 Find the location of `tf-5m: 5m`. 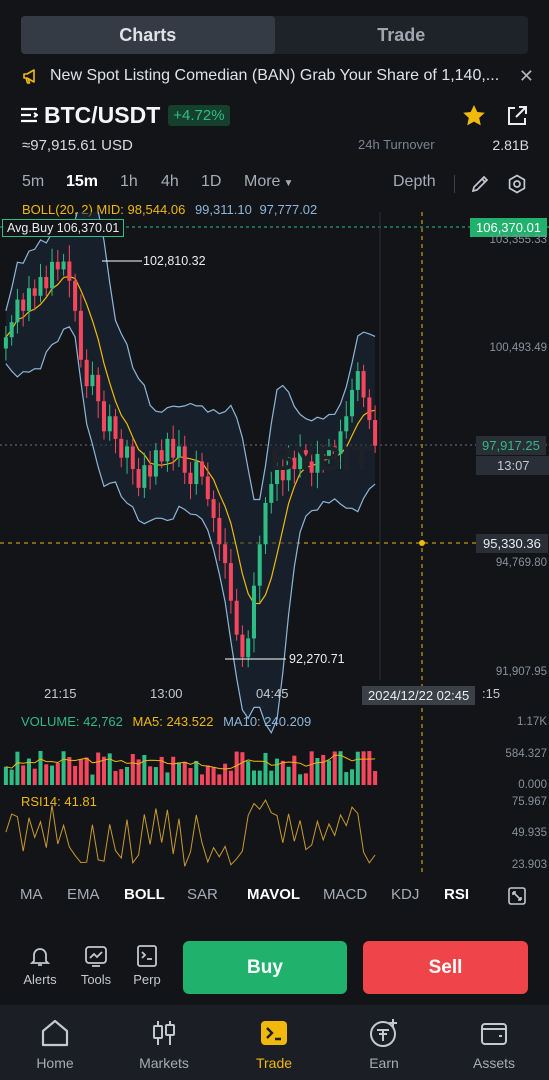

tf-5m: 5m is located at coordinates (33, 181).